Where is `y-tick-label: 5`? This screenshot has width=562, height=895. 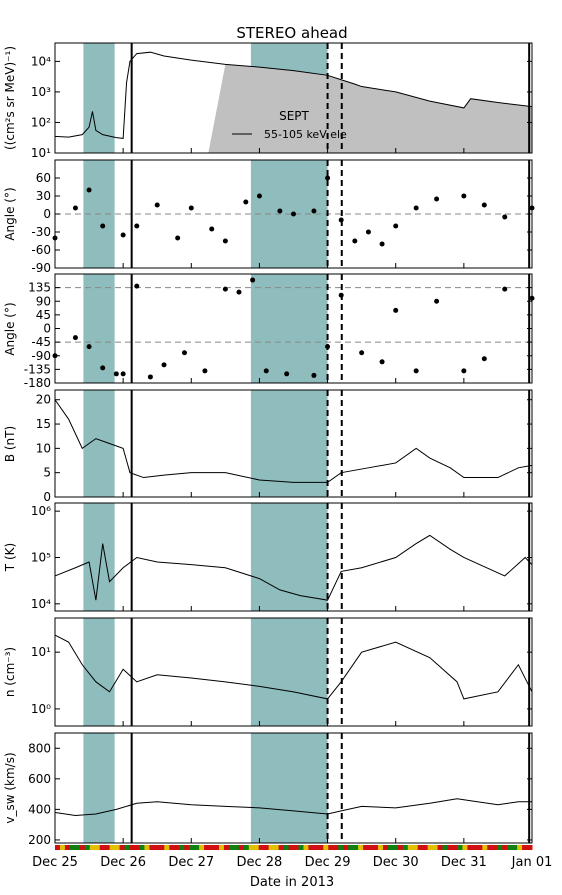 y-tick-label: 5 is located at coordinates (47, 473).